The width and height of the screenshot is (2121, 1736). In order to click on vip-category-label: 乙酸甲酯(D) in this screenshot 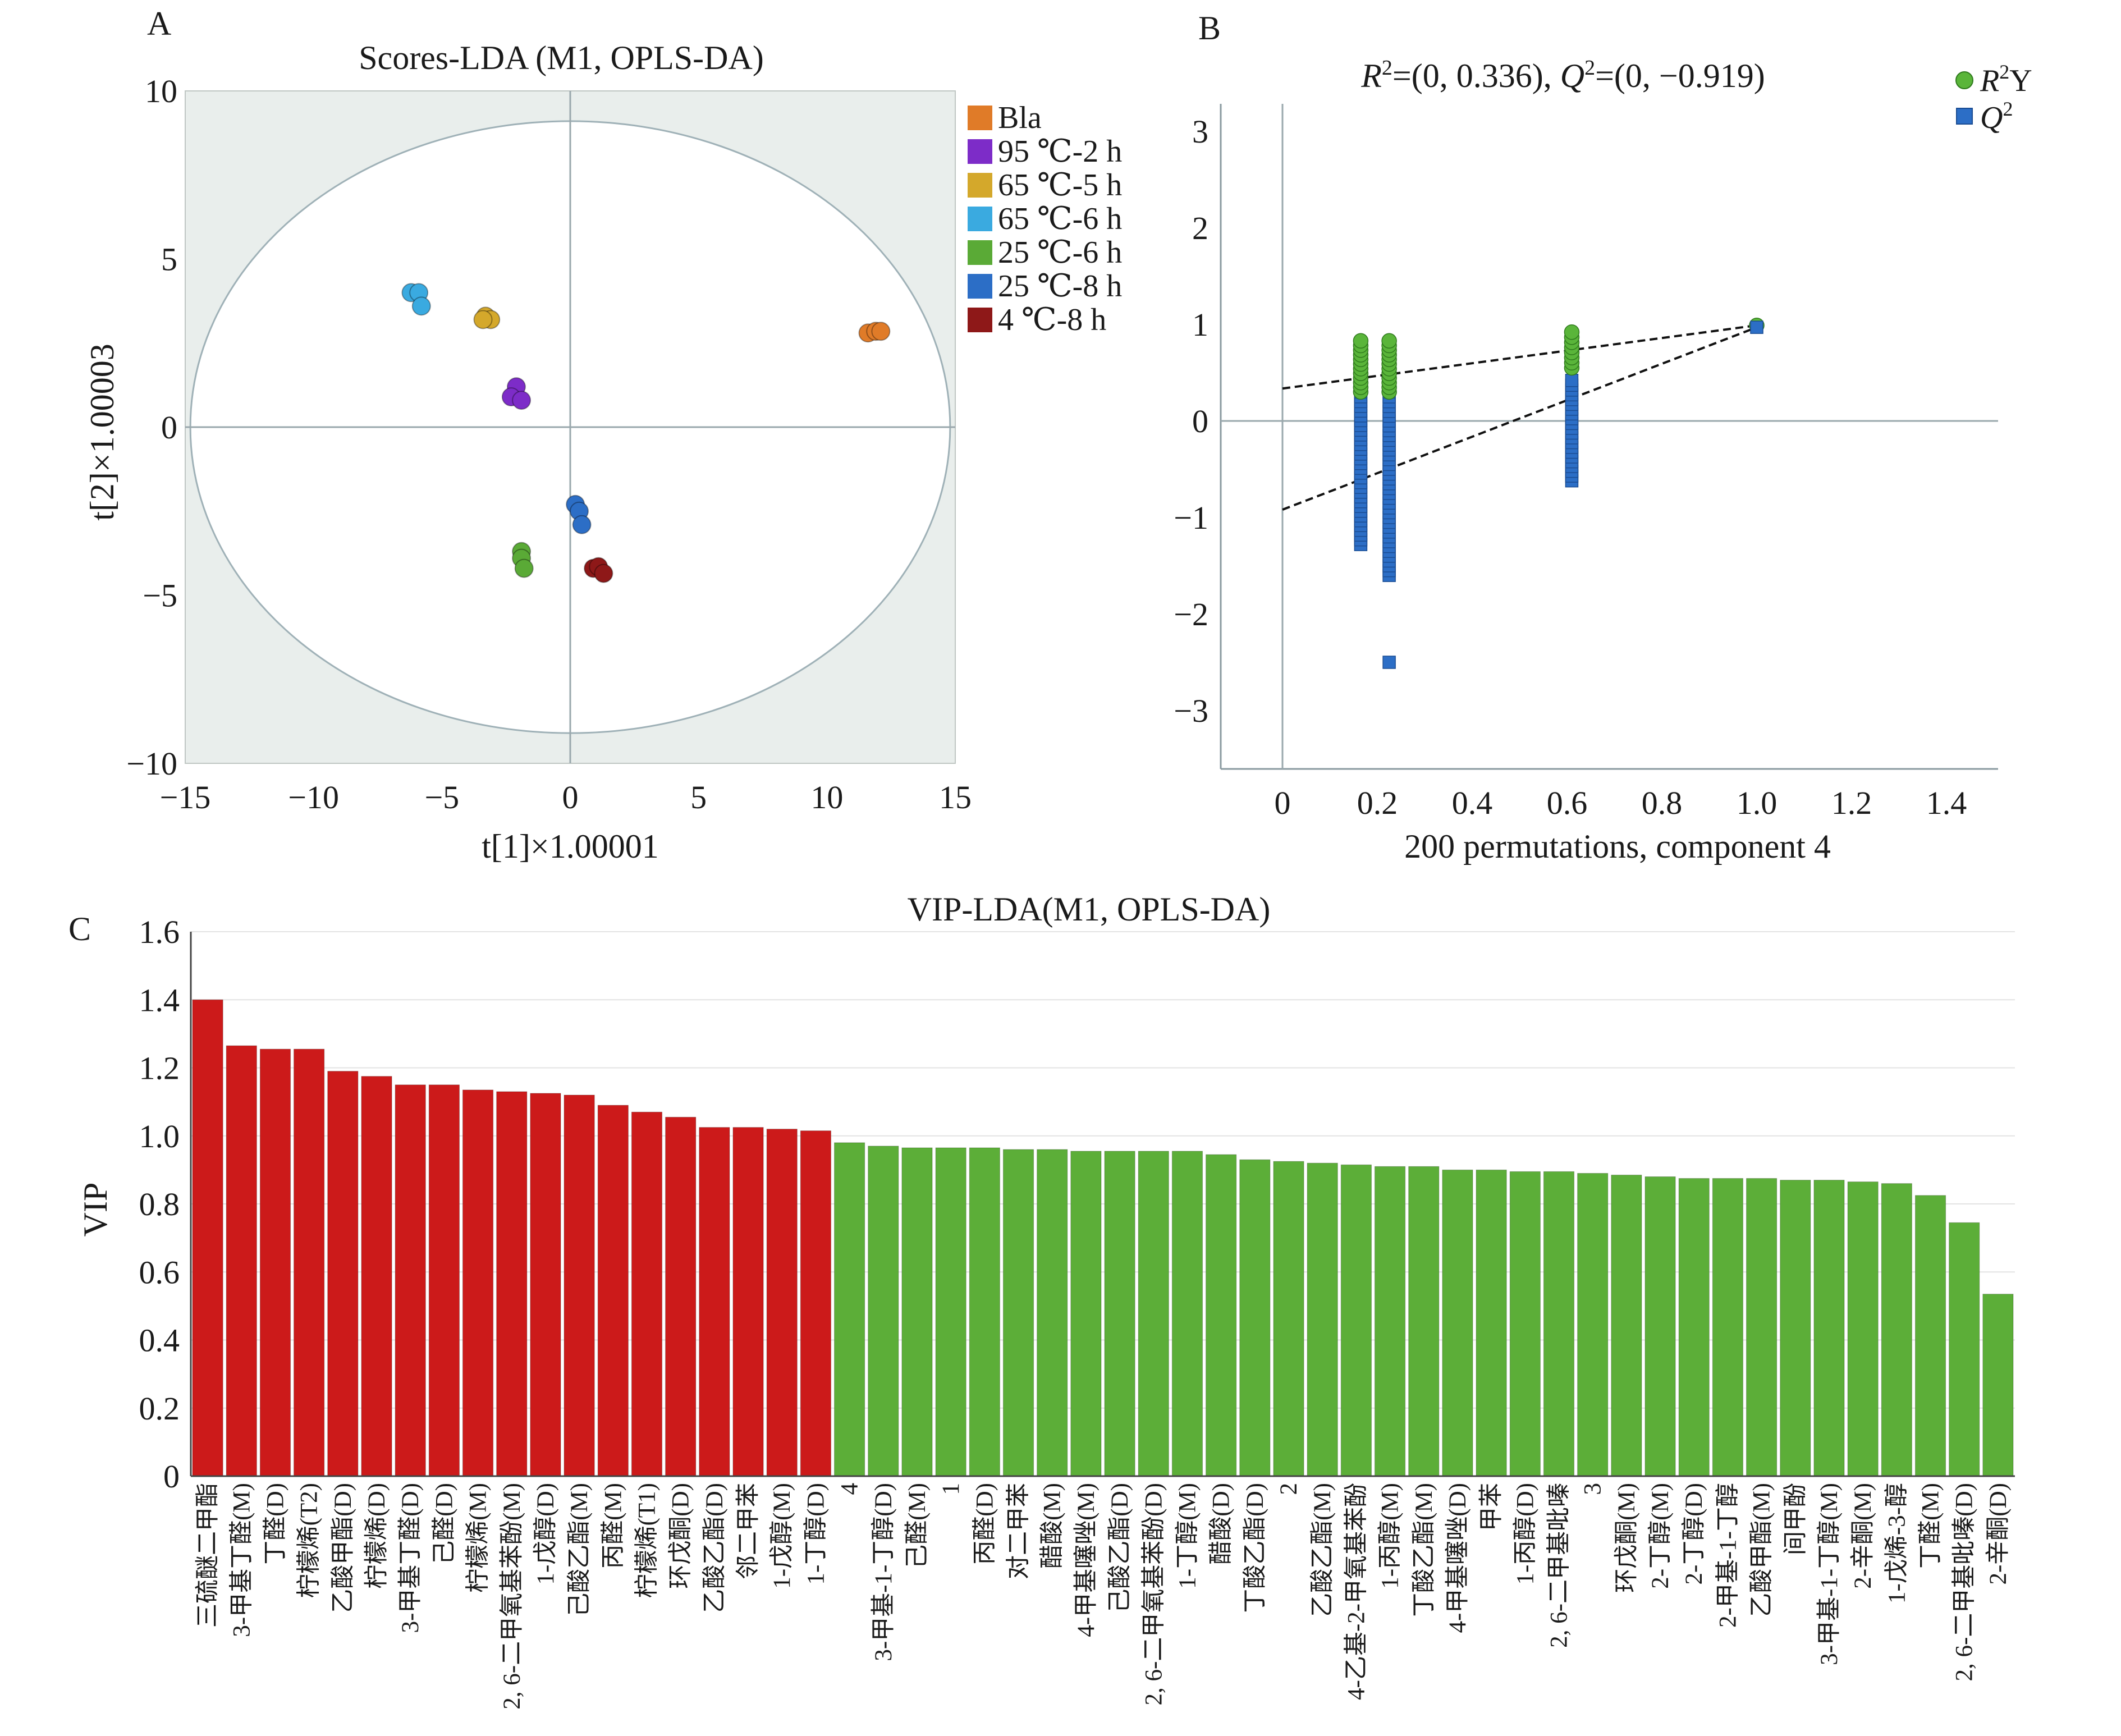, I will do `click(343, 1548)`.